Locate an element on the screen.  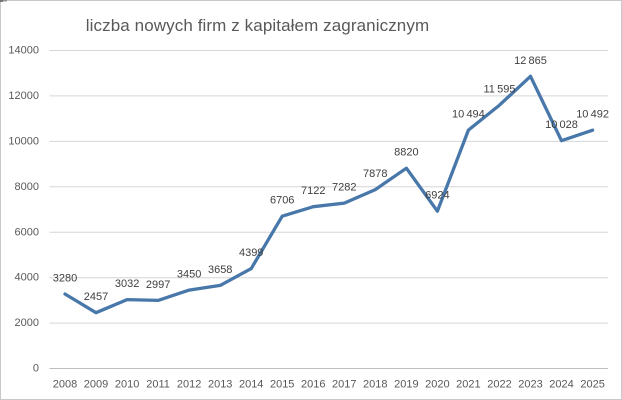
svg-text: 2023 is located at coordinates (530, 385).